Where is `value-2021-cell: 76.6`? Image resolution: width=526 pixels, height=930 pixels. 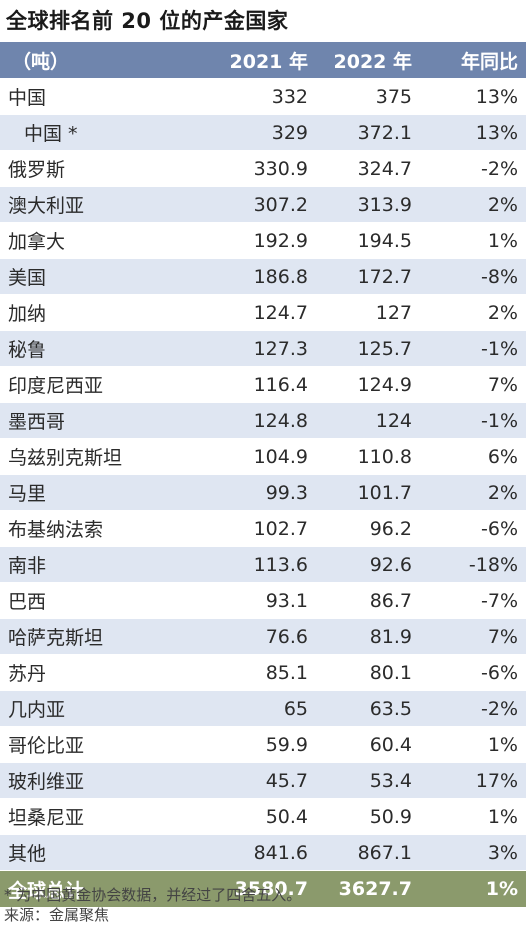 value-2021-cell: 76.6 is located at coordinates (264, 636).